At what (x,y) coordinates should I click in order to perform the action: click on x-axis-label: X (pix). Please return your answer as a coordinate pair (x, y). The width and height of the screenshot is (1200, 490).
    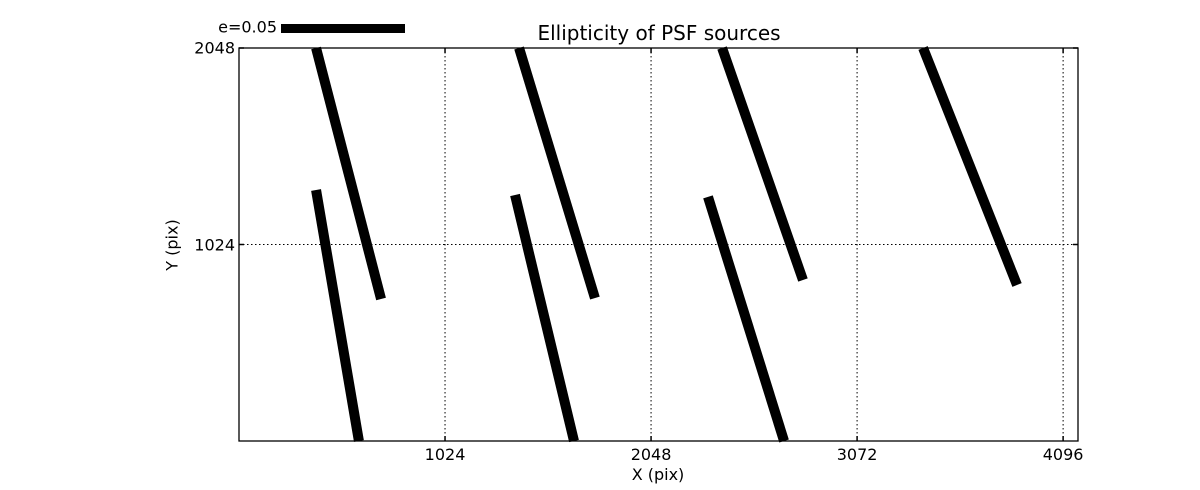
    Looking at the image, I should click on (658, 474).